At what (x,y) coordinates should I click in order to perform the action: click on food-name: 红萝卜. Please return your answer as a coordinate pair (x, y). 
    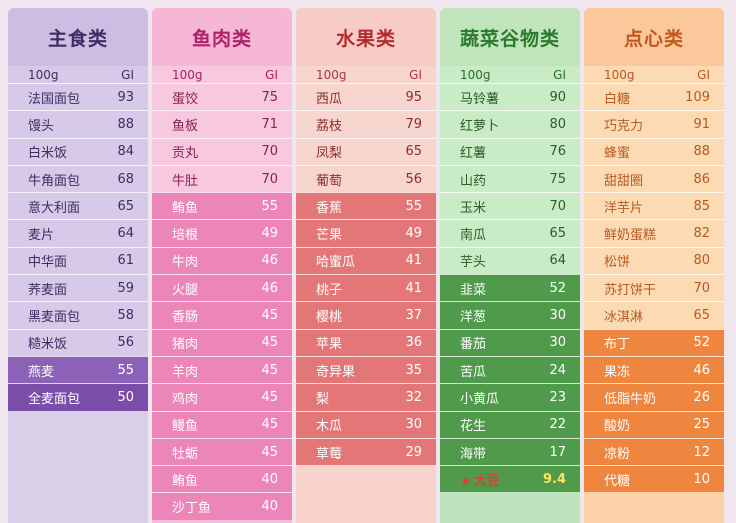
    Looking at the image, I should click on (480, 126).